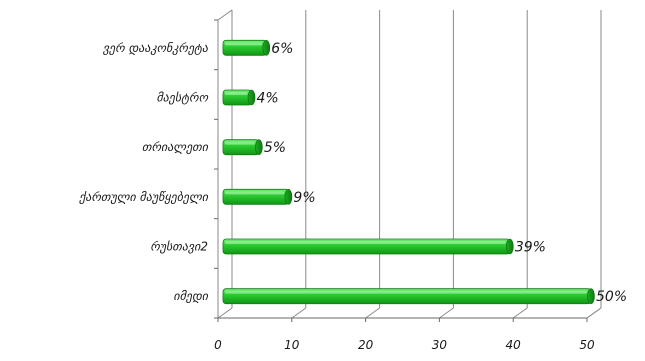 The width and height of the screenshot is (645, 361). Describe the element at coordinates (366, 345) in the screenshot. I see `x-tick-label: 20` at that location.